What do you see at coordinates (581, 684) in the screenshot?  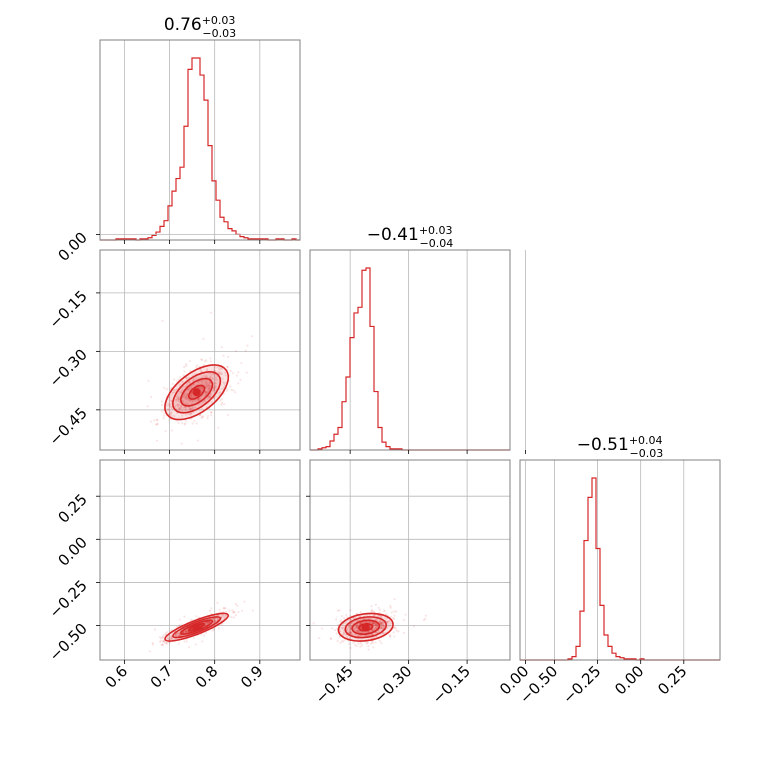 I see `x-tick-label-2-1: −0.25` at bounding box center [581, 684].